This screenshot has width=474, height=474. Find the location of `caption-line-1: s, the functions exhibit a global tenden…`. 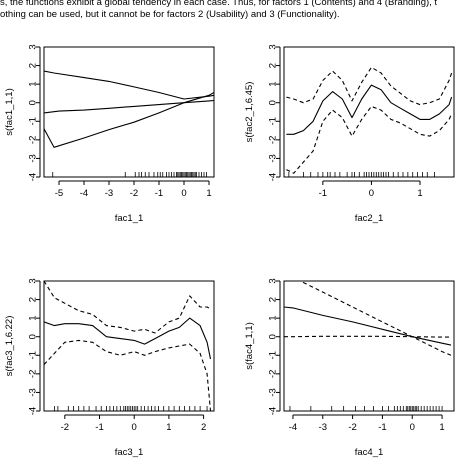

caption-line-1: s, the functions exhibit a global tenden… is located at coordinates (219, 4).